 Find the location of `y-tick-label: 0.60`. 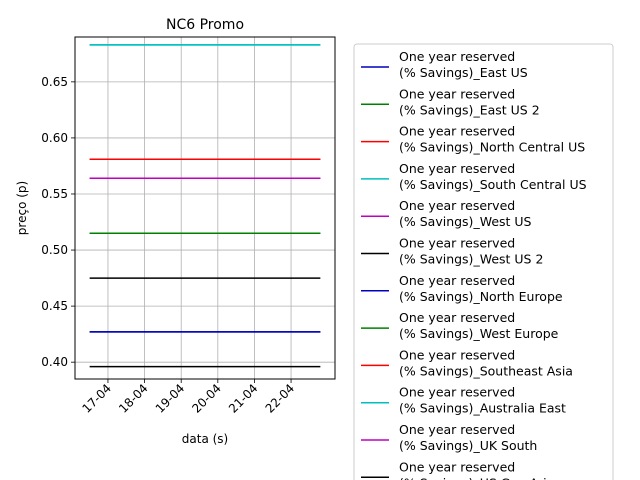

y-tick-label: 0.60 is located at coordinates (54, 138).